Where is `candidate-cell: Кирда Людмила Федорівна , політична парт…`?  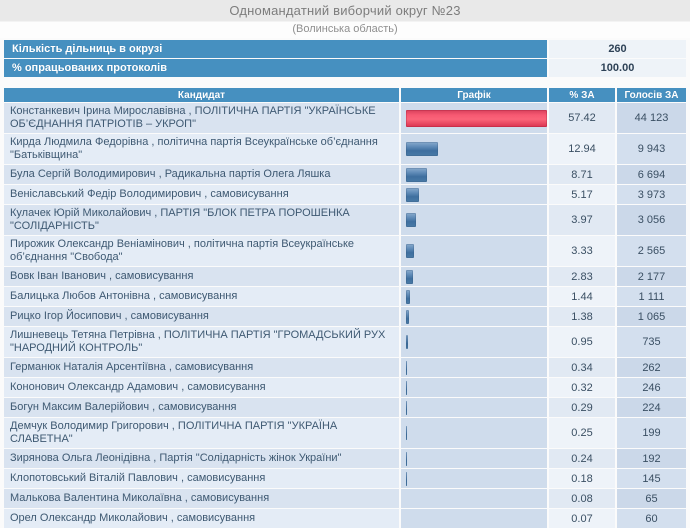
candidate-cell: Кирда Людмила Федорівна , політична парт… is located at coordinates (201, 149).